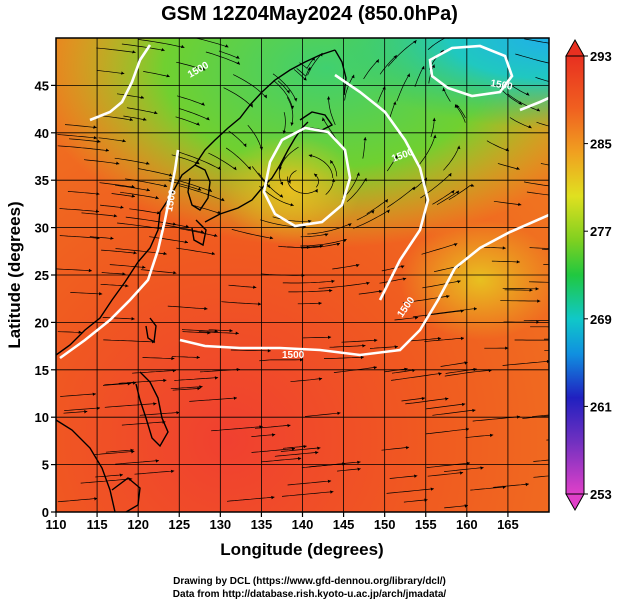  I want to click on temperature-field-mild, so click(290, 190).